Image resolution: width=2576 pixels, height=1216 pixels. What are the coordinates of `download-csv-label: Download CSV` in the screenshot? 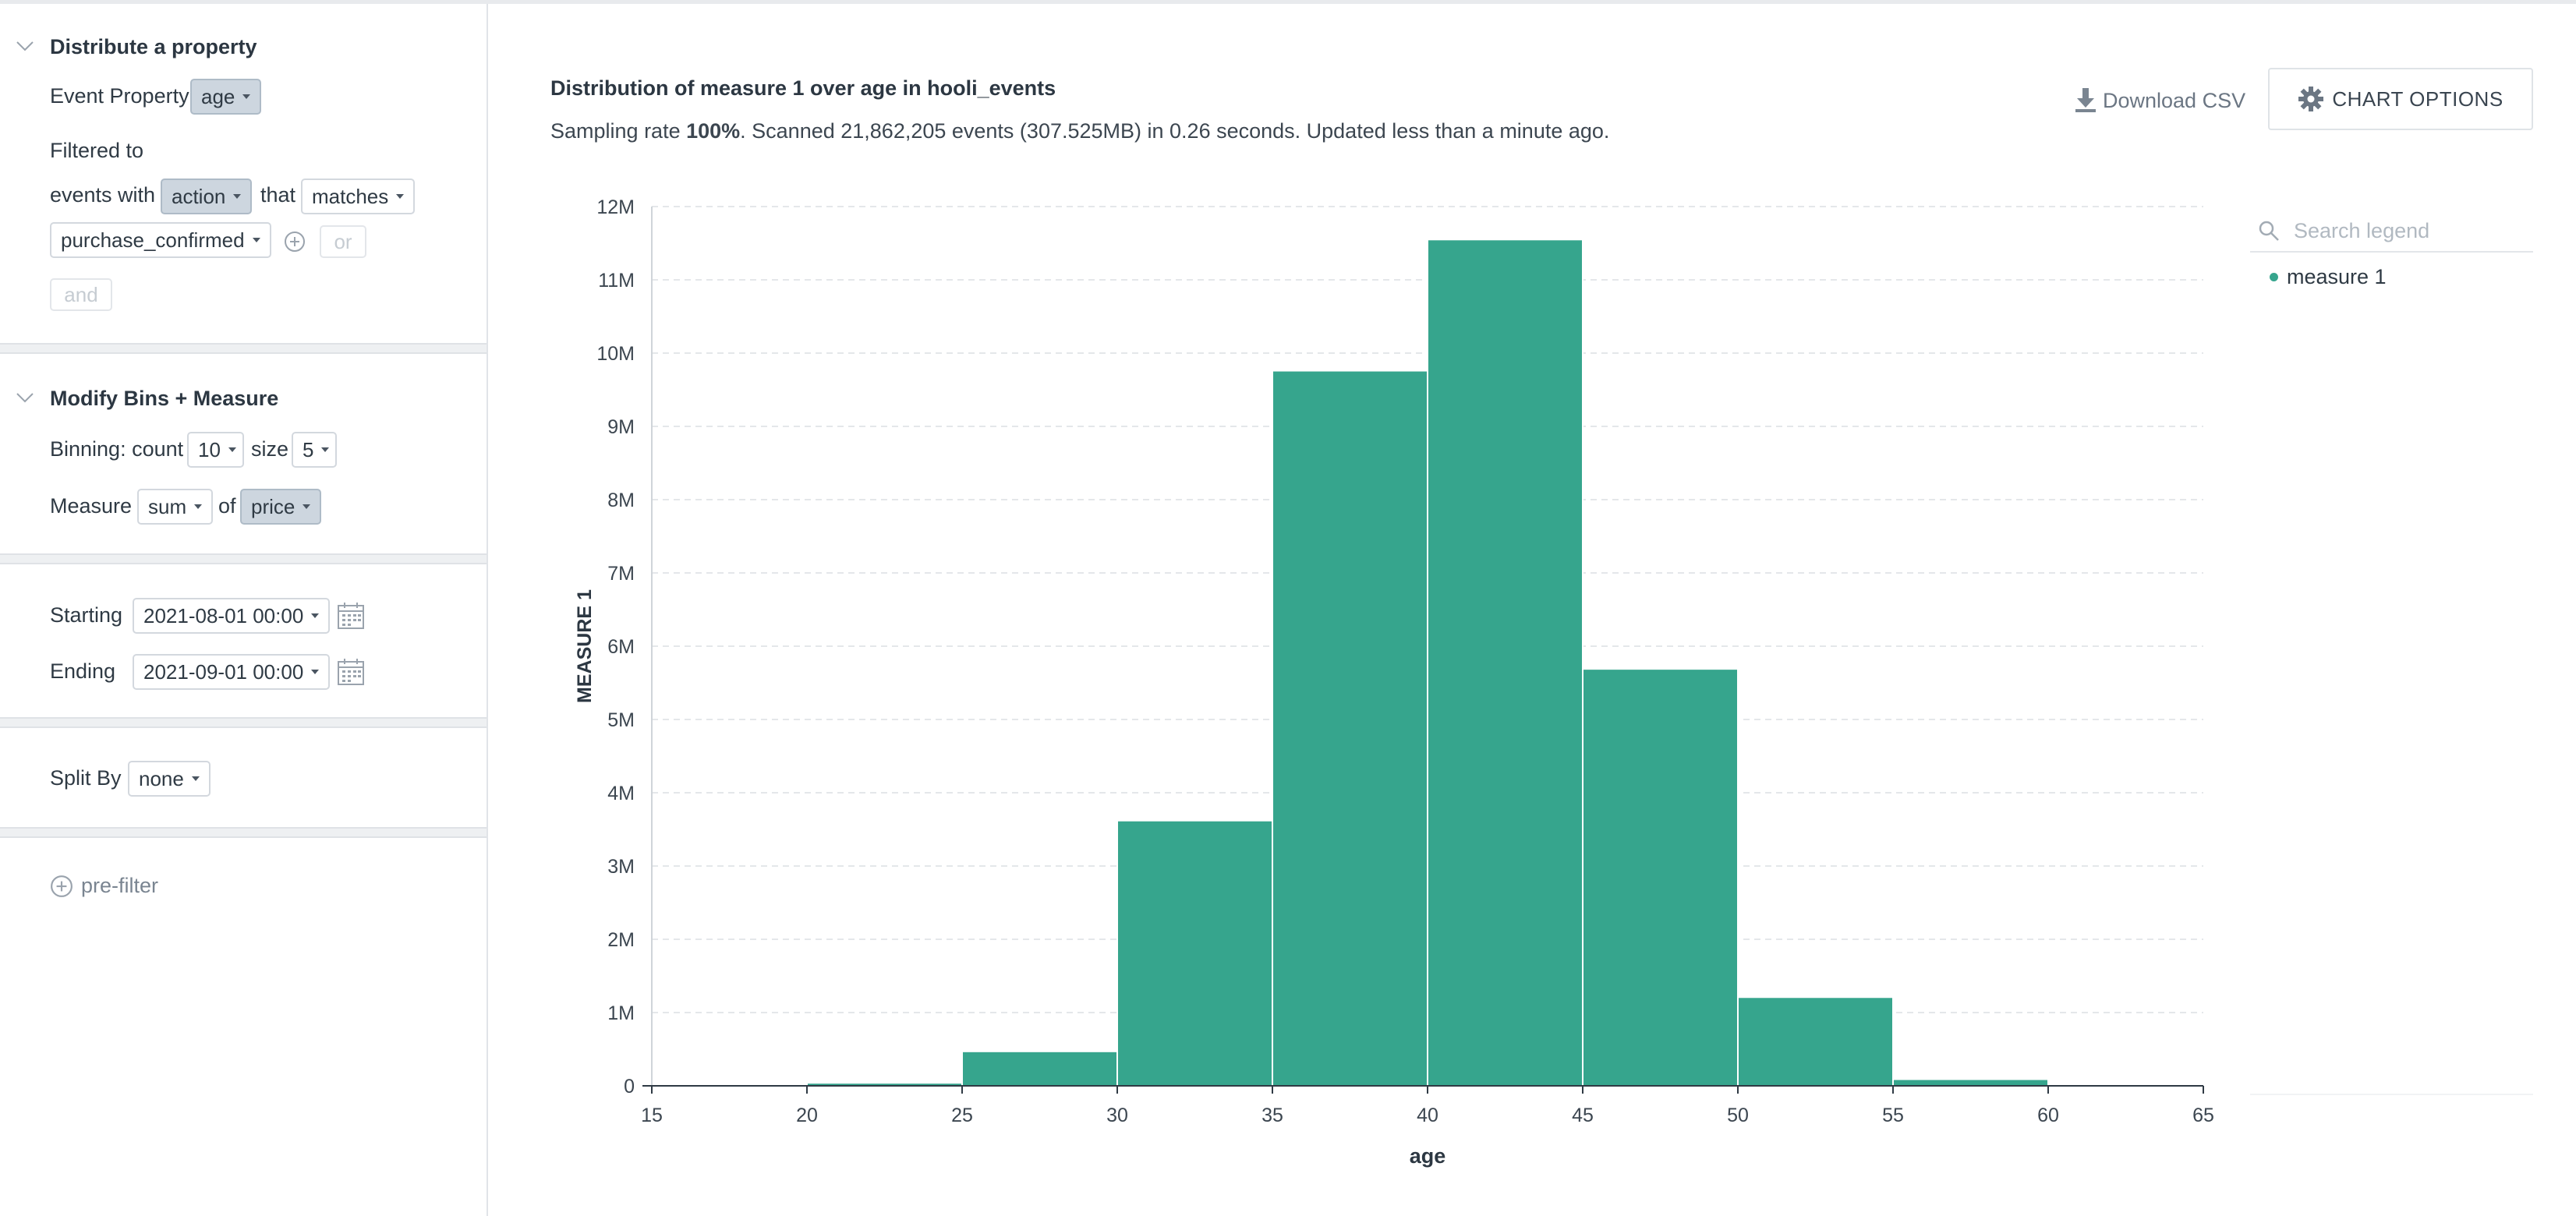 It's located at (2174, 100).